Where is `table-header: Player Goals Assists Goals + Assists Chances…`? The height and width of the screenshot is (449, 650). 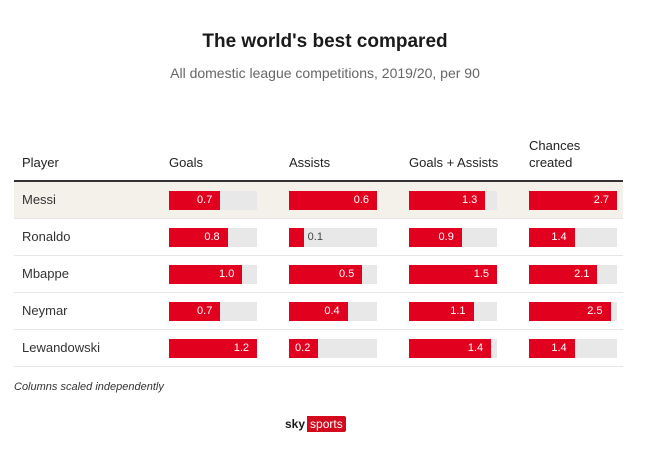
table-header: Player Goals Assists Goals + Assists Chances… is located at coordinates (318, 158).